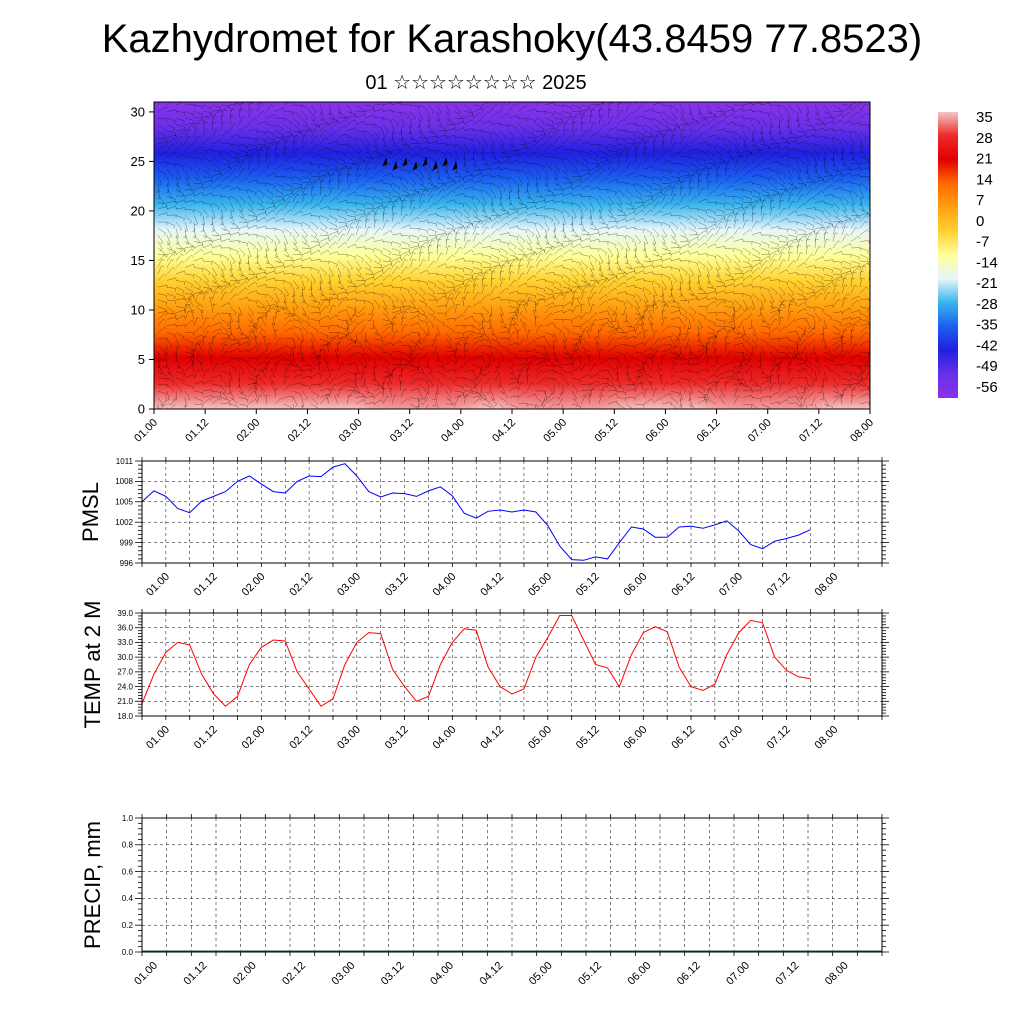  Describe the element at coordinates (138, 309) in the screenshot. I see `y-tick-label: 10` at that location.